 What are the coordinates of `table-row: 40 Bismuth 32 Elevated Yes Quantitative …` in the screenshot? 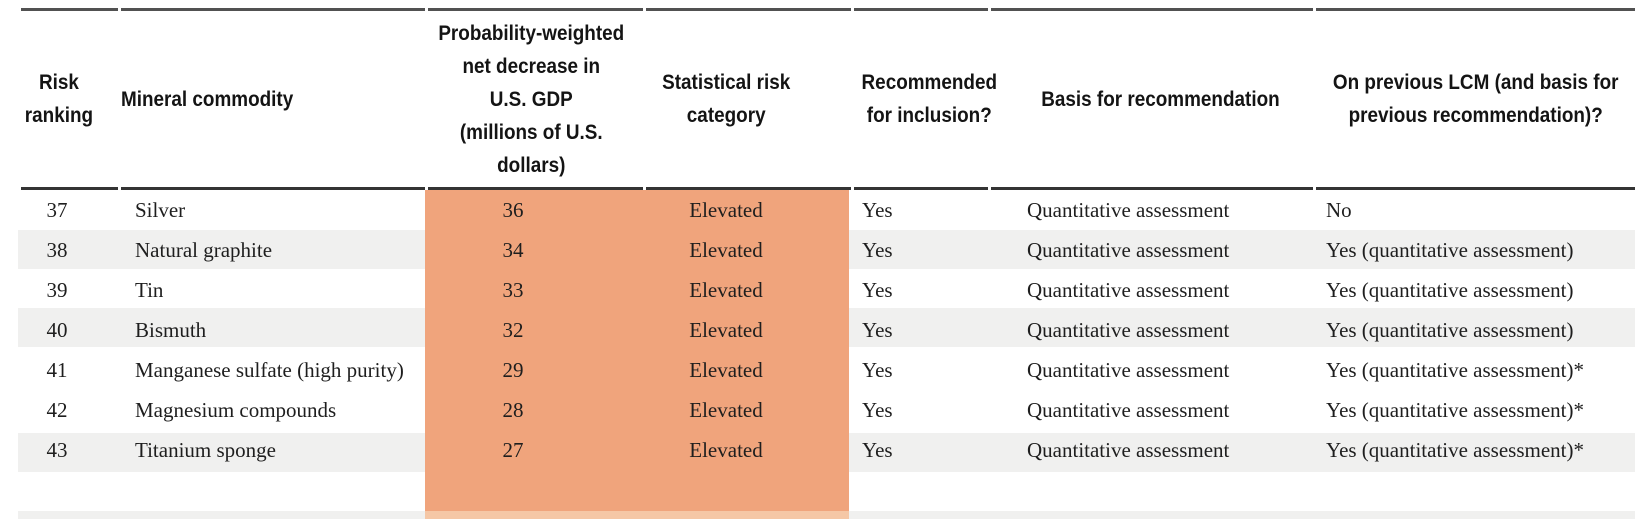 It's located at (828, 330).